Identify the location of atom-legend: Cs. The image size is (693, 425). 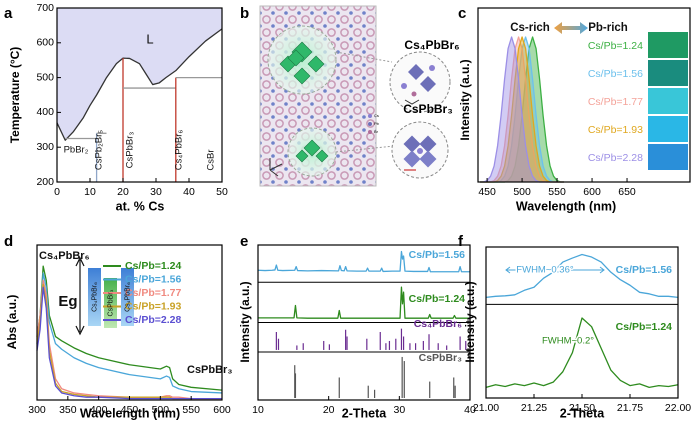
(376, 115).